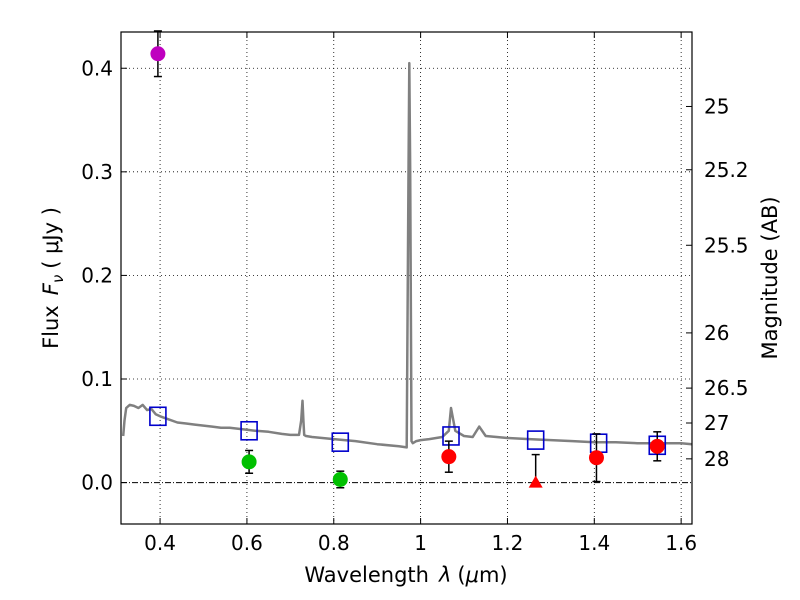  I want to click on y-axis-ticks: 0.0 0.1 0.2 0.3 0.4, so click(104, 275).